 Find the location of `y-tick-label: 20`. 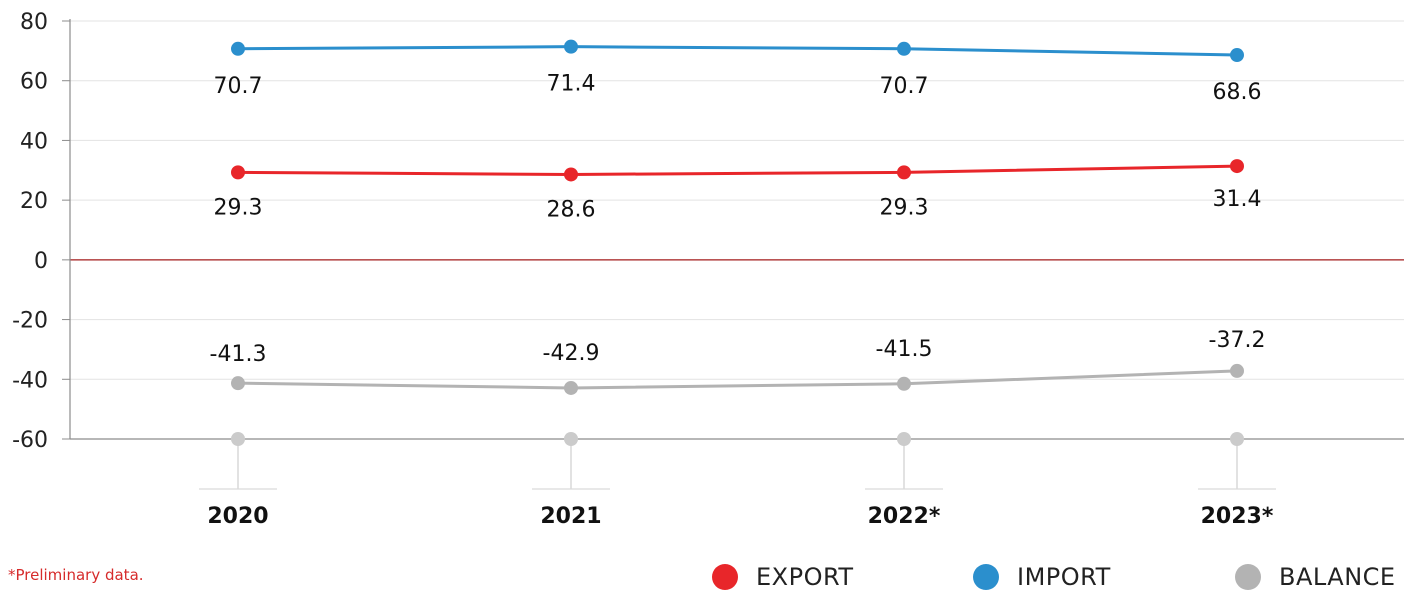

y-tick-label: 20 is located at coordinates (34, 201).